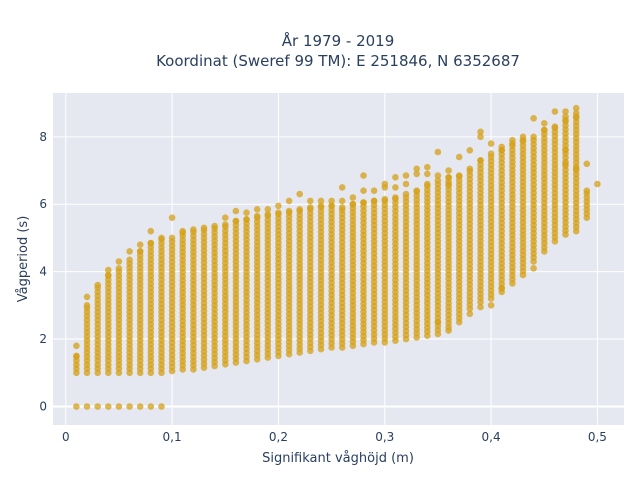 The width and height of the screenshot is (640, 484). I want to click on y-tick-label: 0, so click(43, 406).